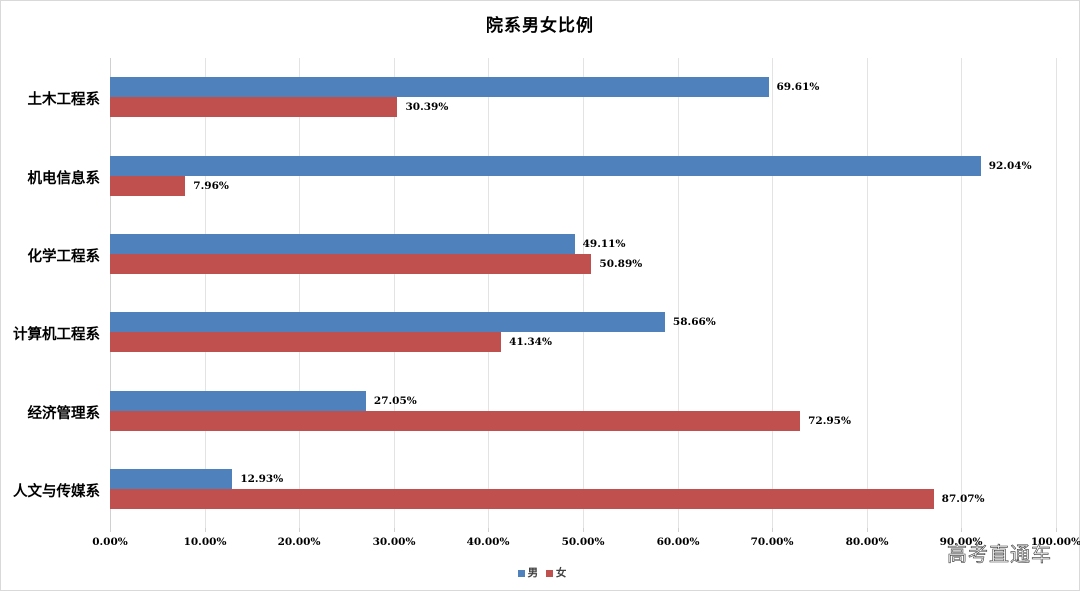 This screenshot has height=591, width=1080. Describe the element at coordinates (540, 572) in the screenshot. I see `legend: 男 女` at that location.